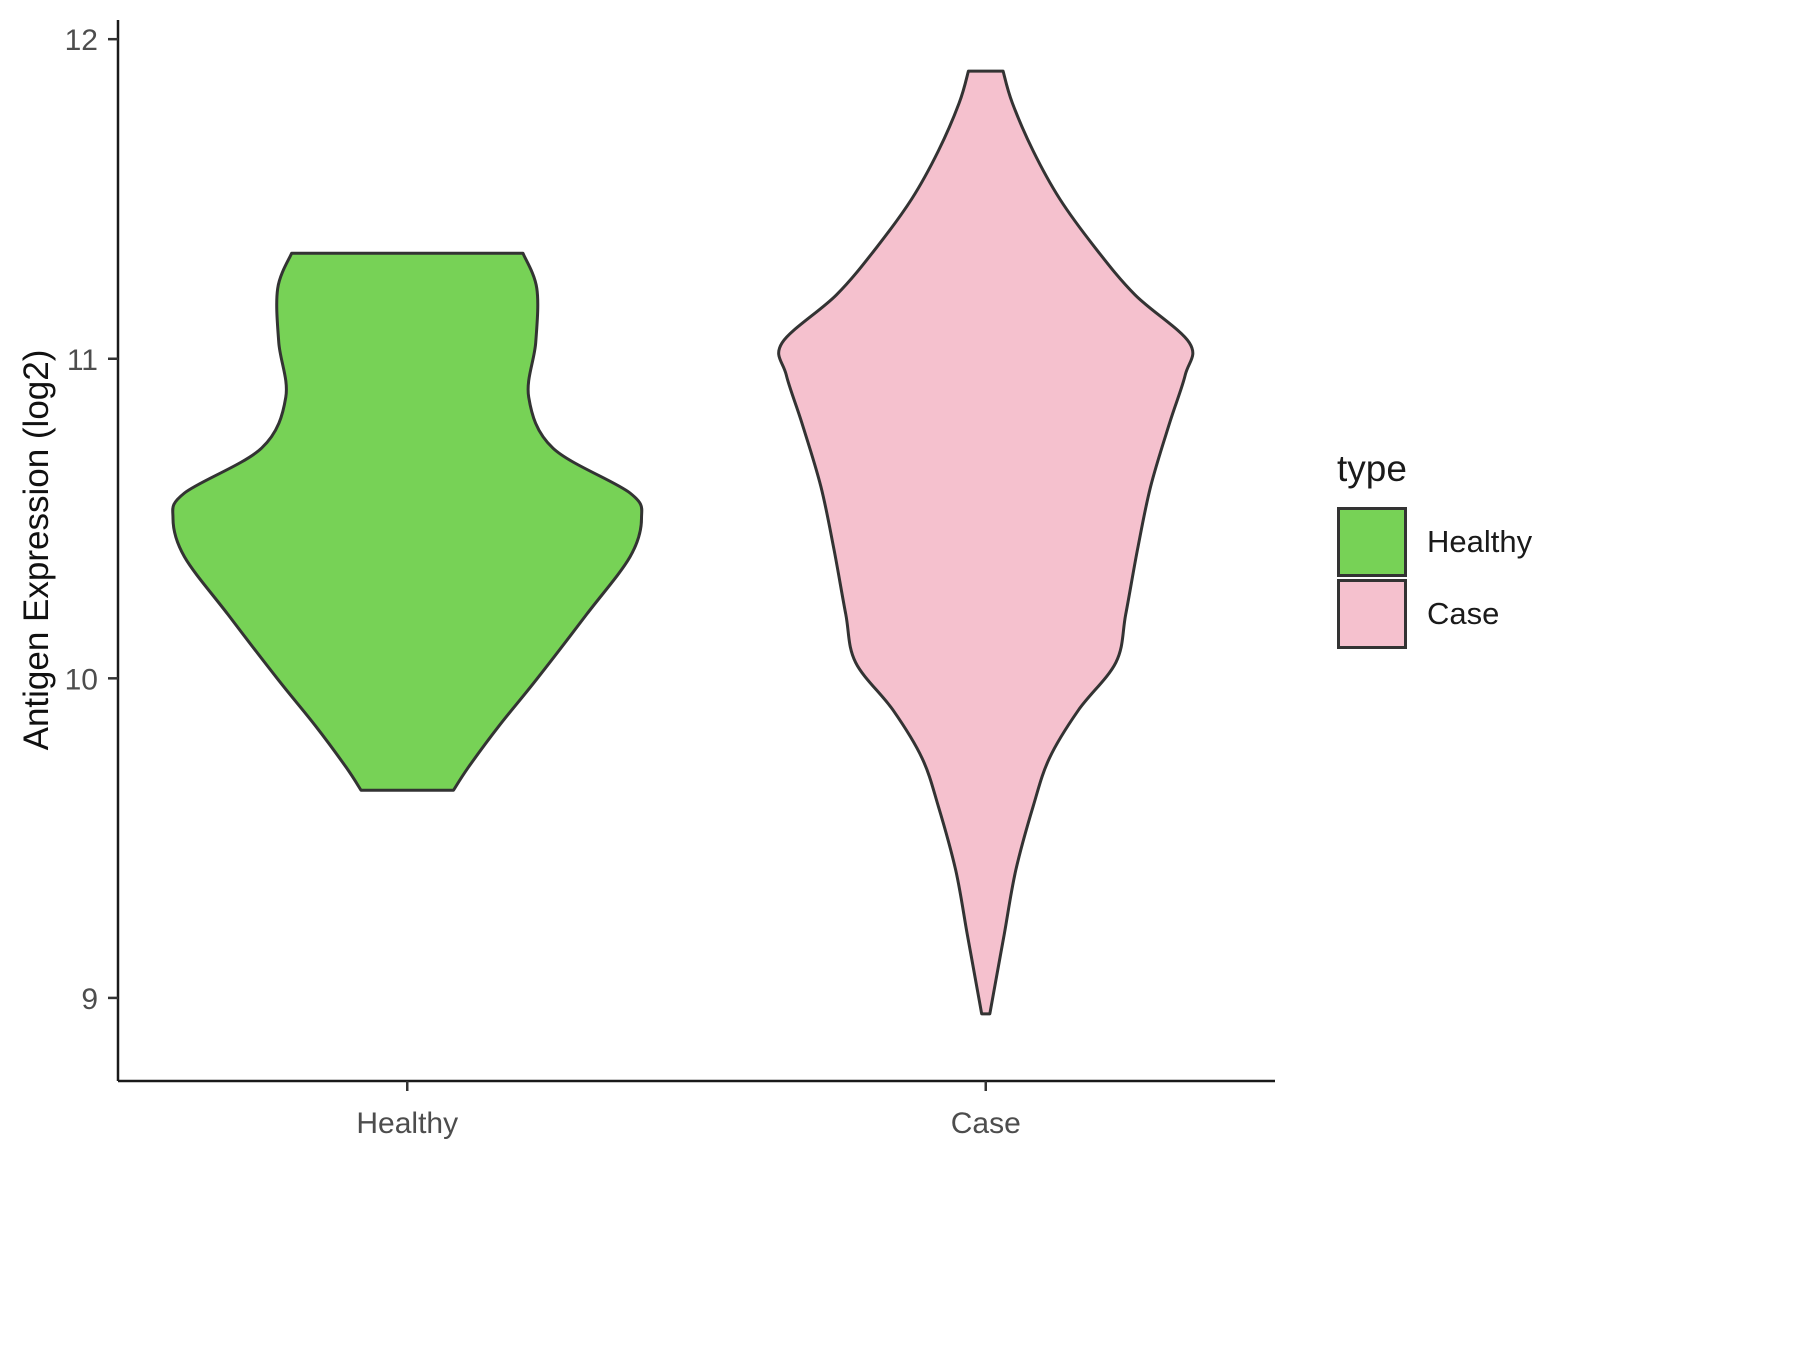 Image resolution: width=1800 pixels, height=1350 pixels. What do you see at coordinates (1372, 614) in the screenshot?
I see `legend-swatch-case` at bounding box center [1372, 614].